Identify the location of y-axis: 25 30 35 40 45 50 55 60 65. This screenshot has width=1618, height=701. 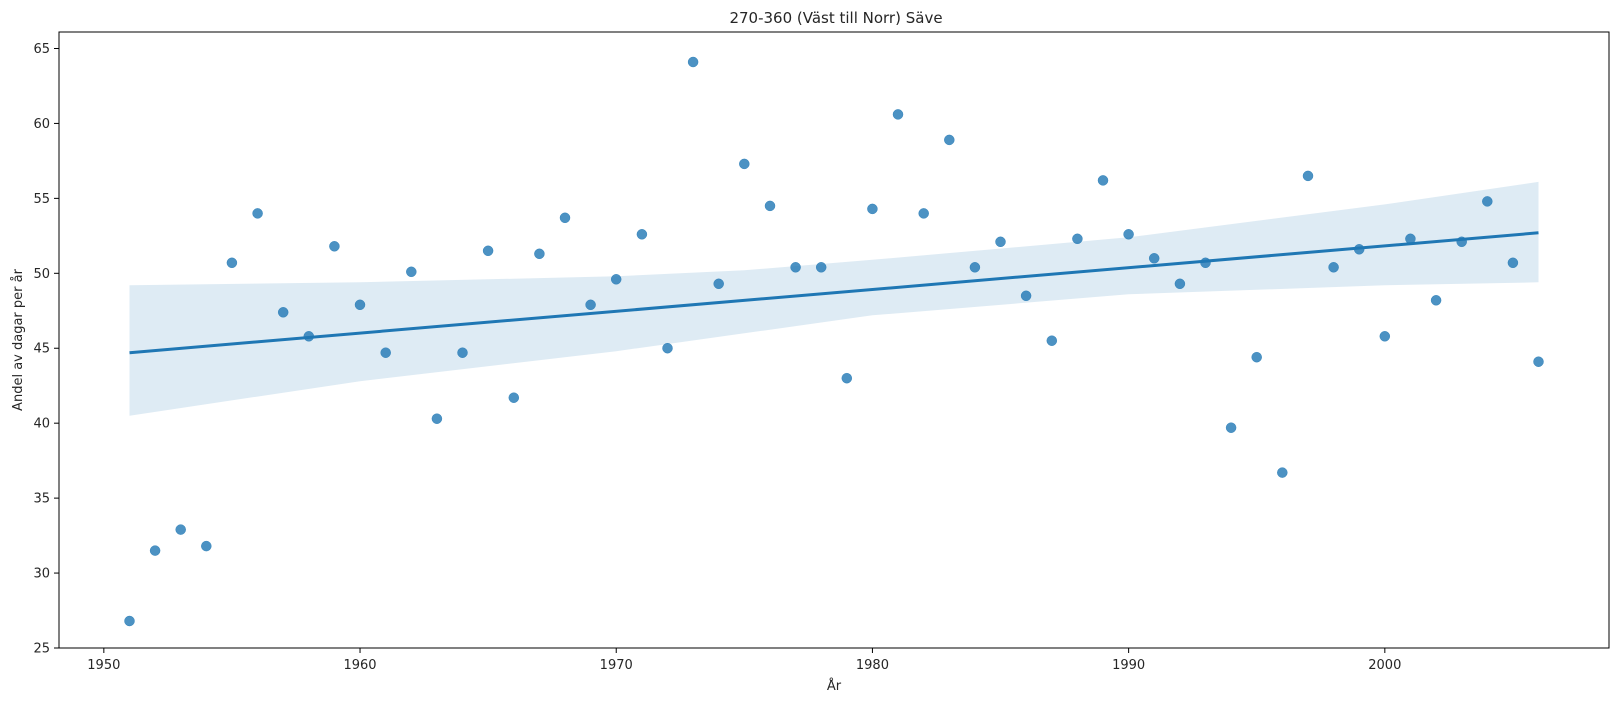
(46, 349).